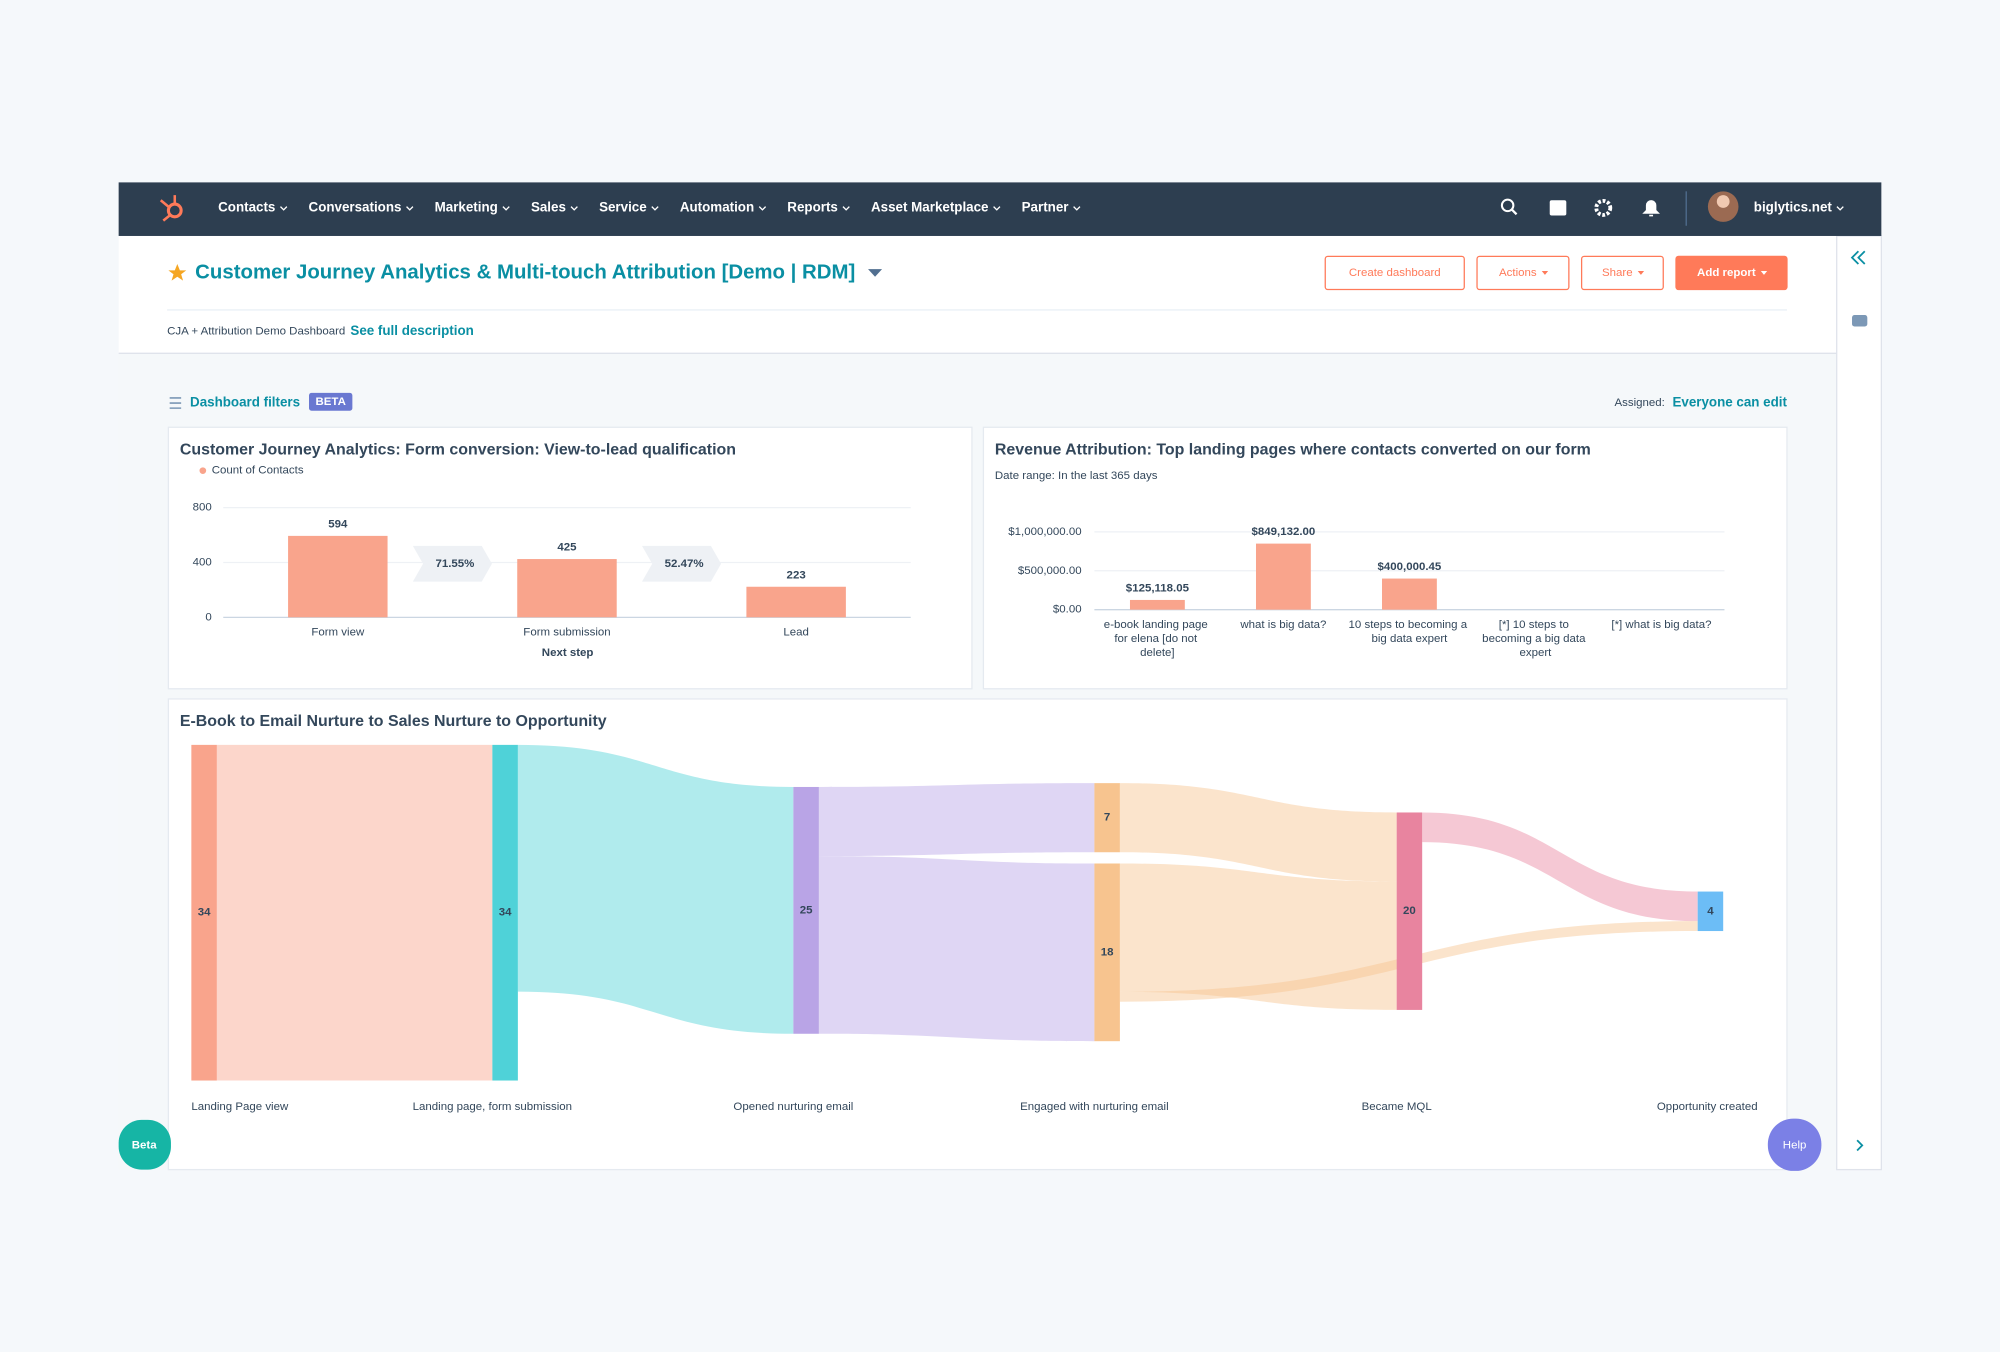  What do you see at coordinates (1397, 1107) in the screenshot?
I see `stage-label: Became MQL` at bounding box center [1397, 1107].